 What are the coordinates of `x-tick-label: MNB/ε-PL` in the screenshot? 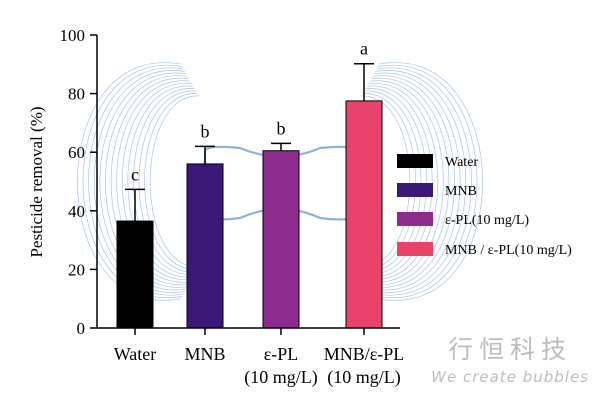 It's located at (364, 354).